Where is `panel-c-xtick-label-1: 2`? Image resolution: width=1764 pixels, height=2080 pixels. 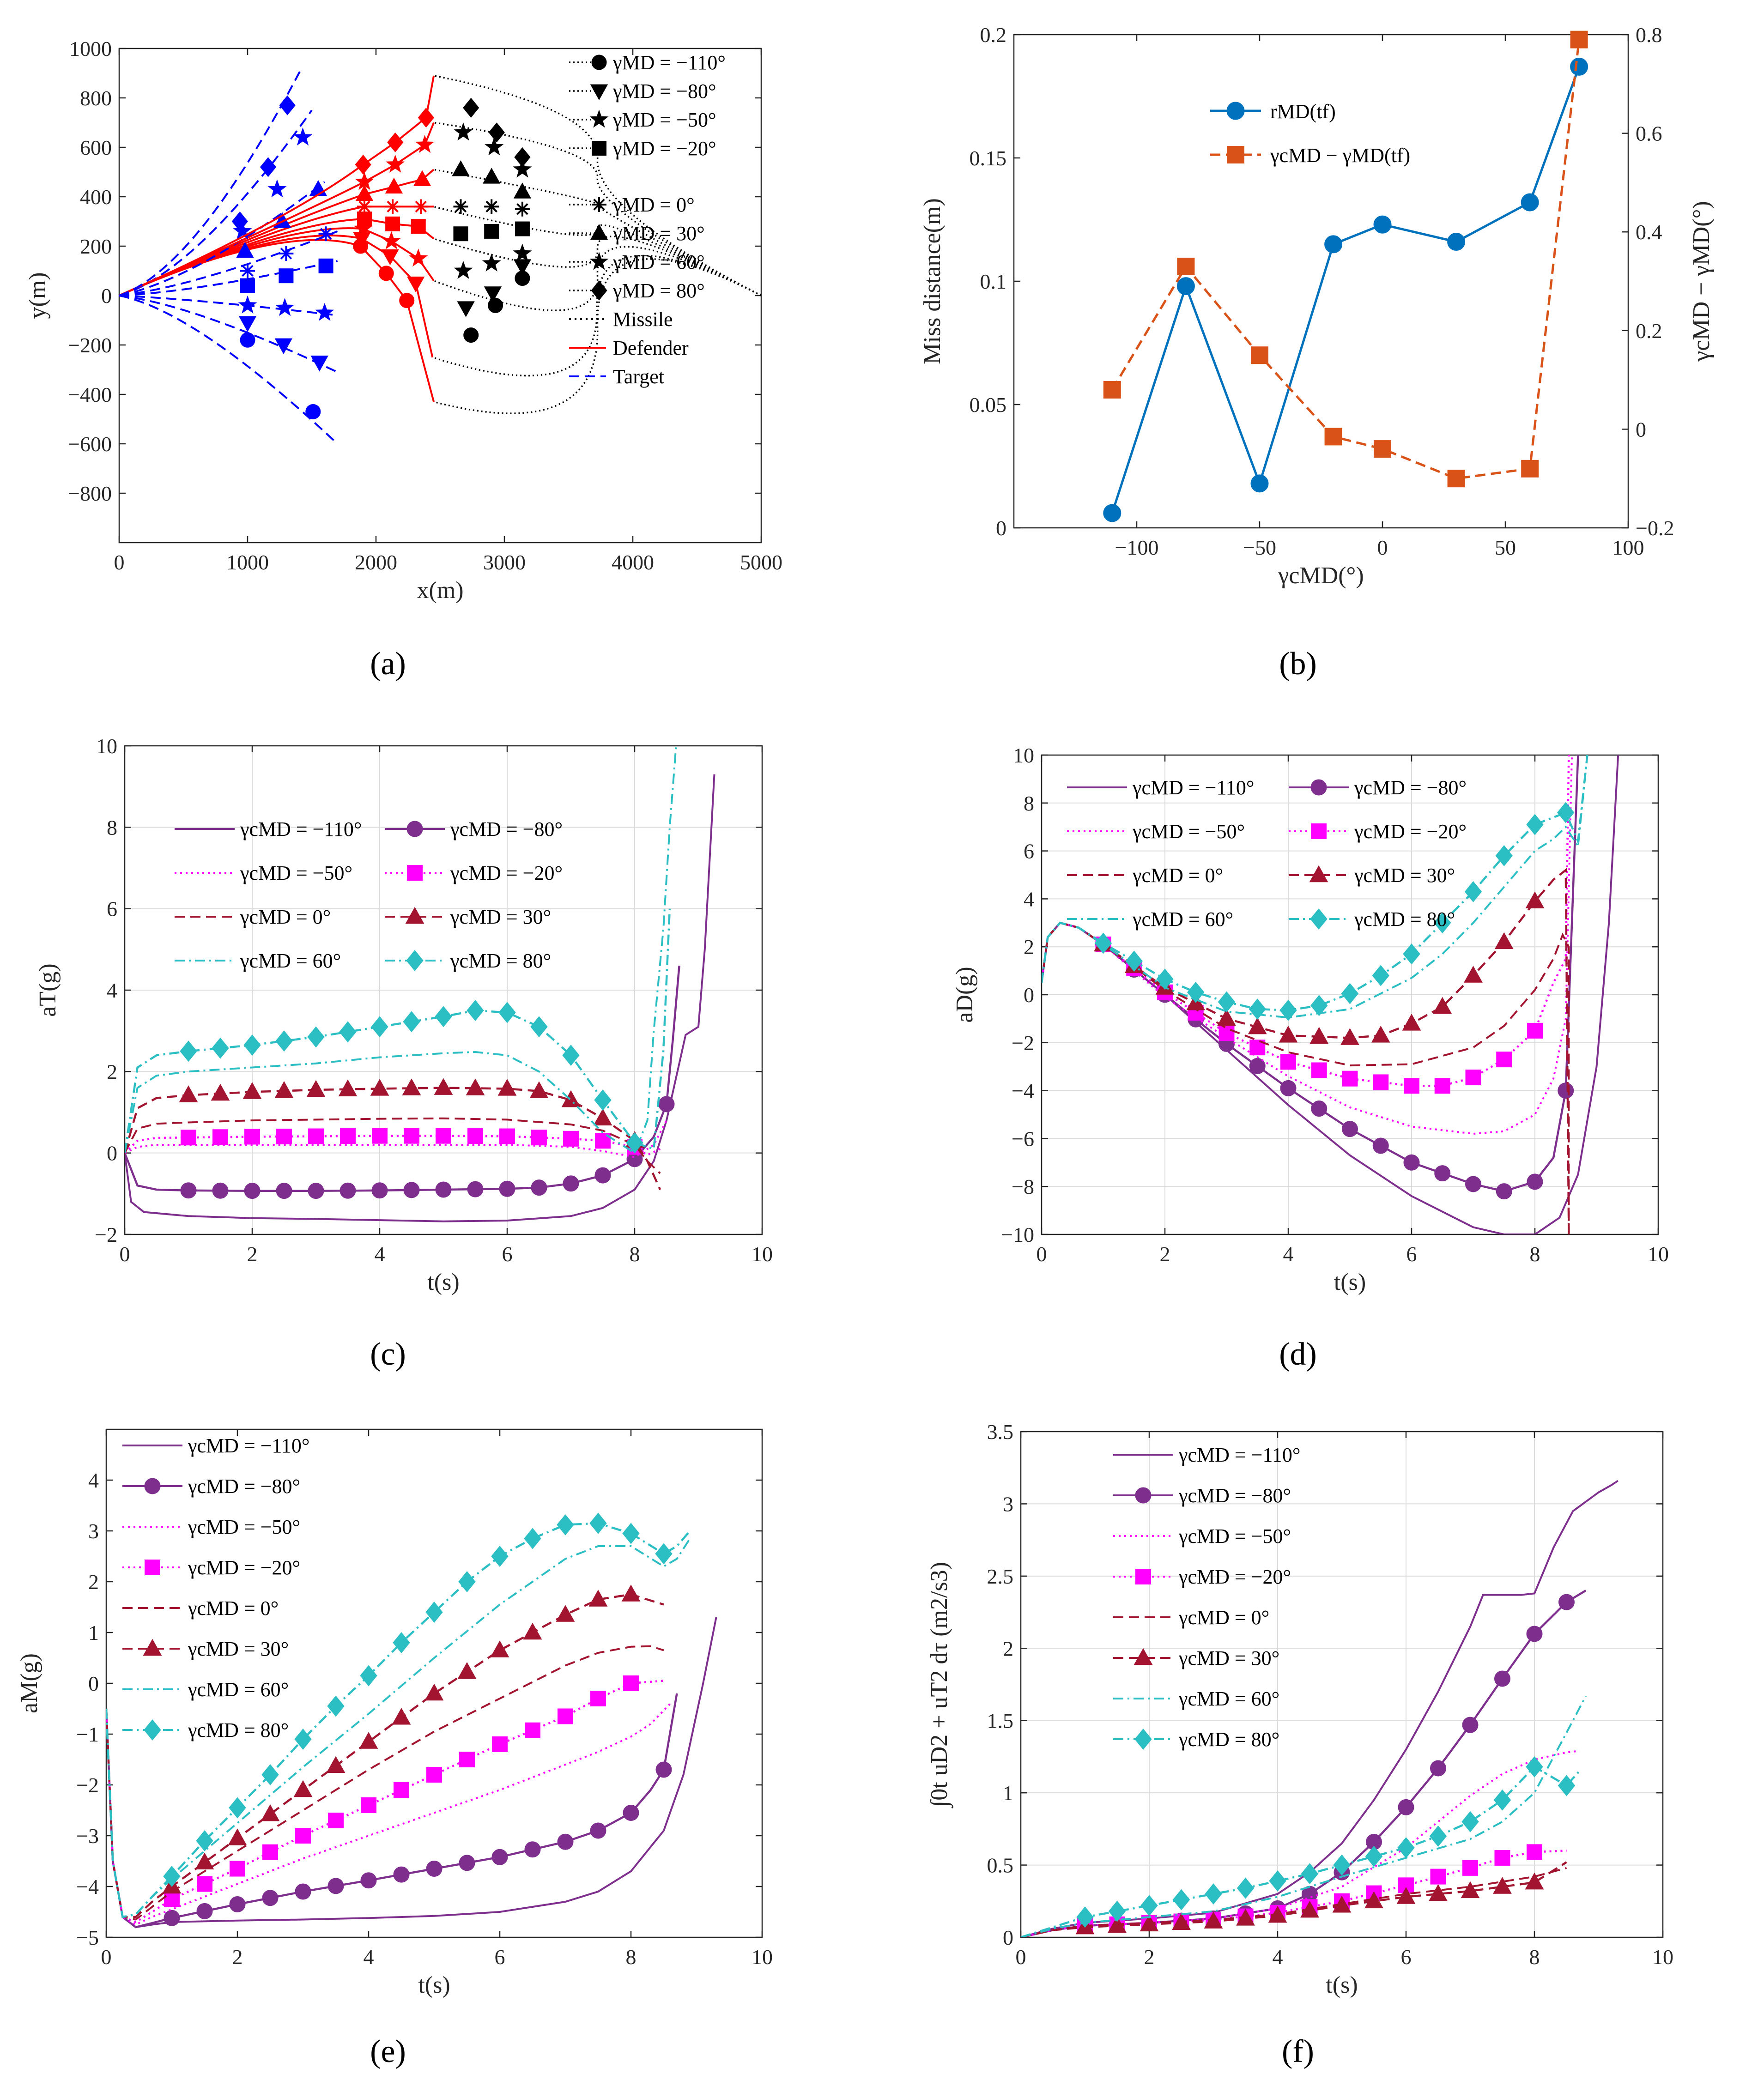 panel-c-xtick-label-1: 2 is located at coordinates (252, 1254).